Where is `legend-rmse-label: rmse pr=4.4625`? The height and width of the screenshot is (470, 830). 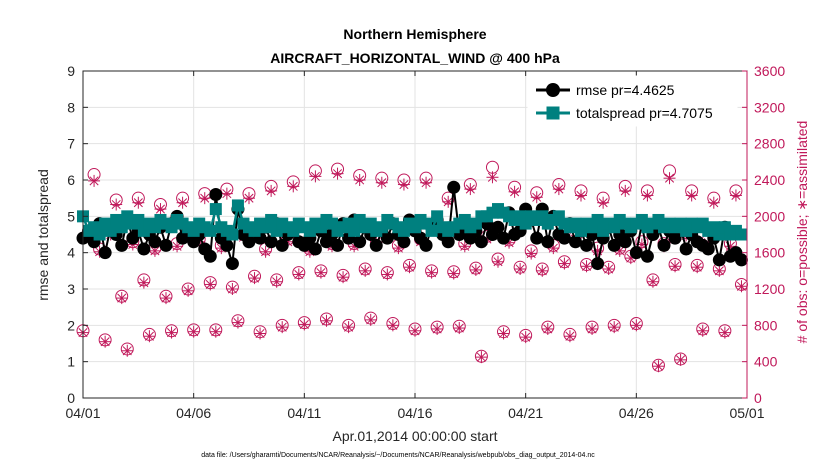
legend-rmse-label: rmse pr=4.4625 is located at coordinates (625, 90).